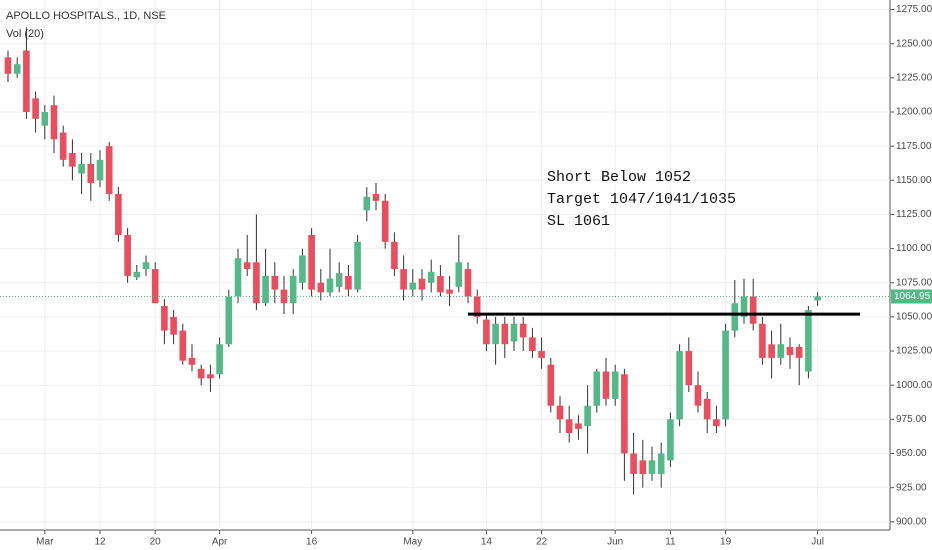 The height and width of the screenshot is (550, 932). Describe the element at coordinates (914, 43) in the screenshot. I see `y-tick-label: 1250.00` at that location.